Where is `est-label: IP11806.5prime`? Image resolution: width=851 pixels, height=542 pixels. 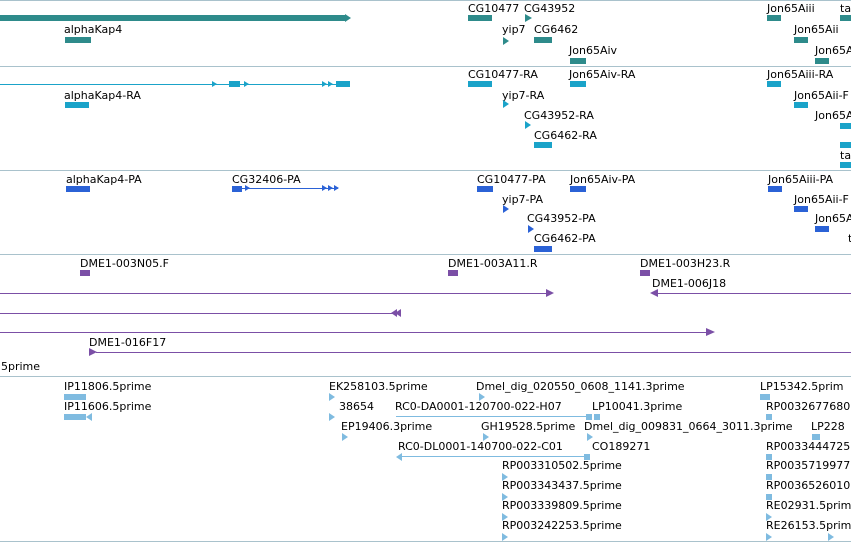
est-label: IP11806.5prime is located at coordinates (108, 386).